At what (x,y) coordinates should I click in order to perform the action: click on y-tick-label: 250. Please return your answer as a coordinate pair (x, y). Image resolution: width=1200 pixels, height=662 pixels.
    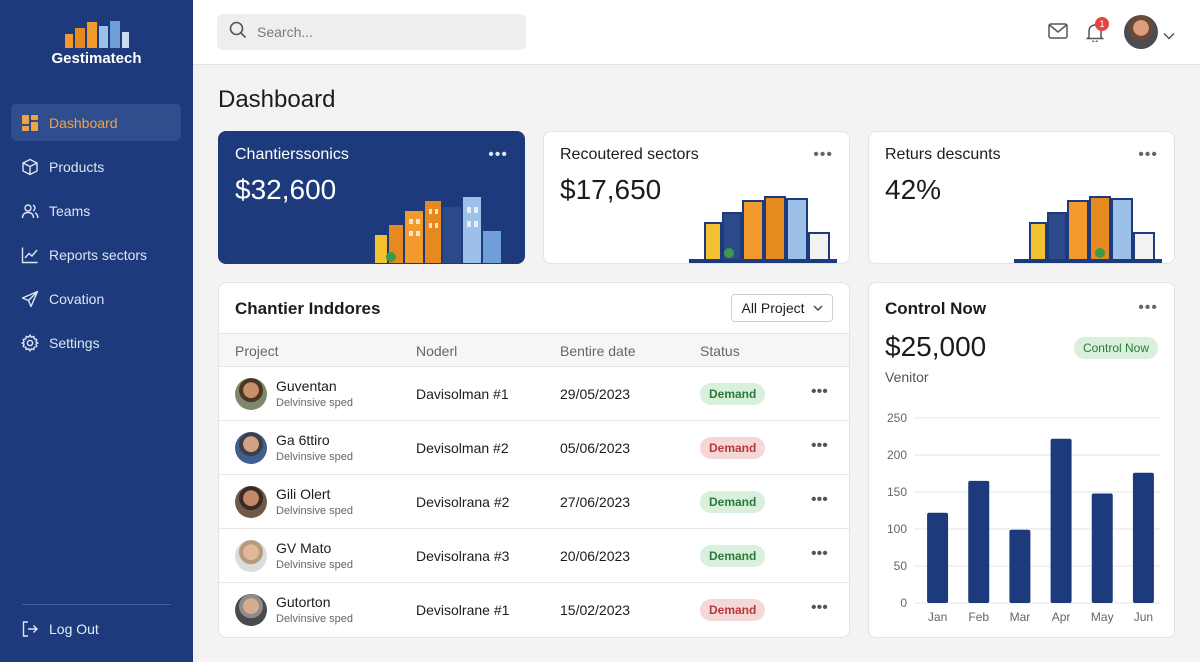
    Looking at the image, I should click on (897, 418).